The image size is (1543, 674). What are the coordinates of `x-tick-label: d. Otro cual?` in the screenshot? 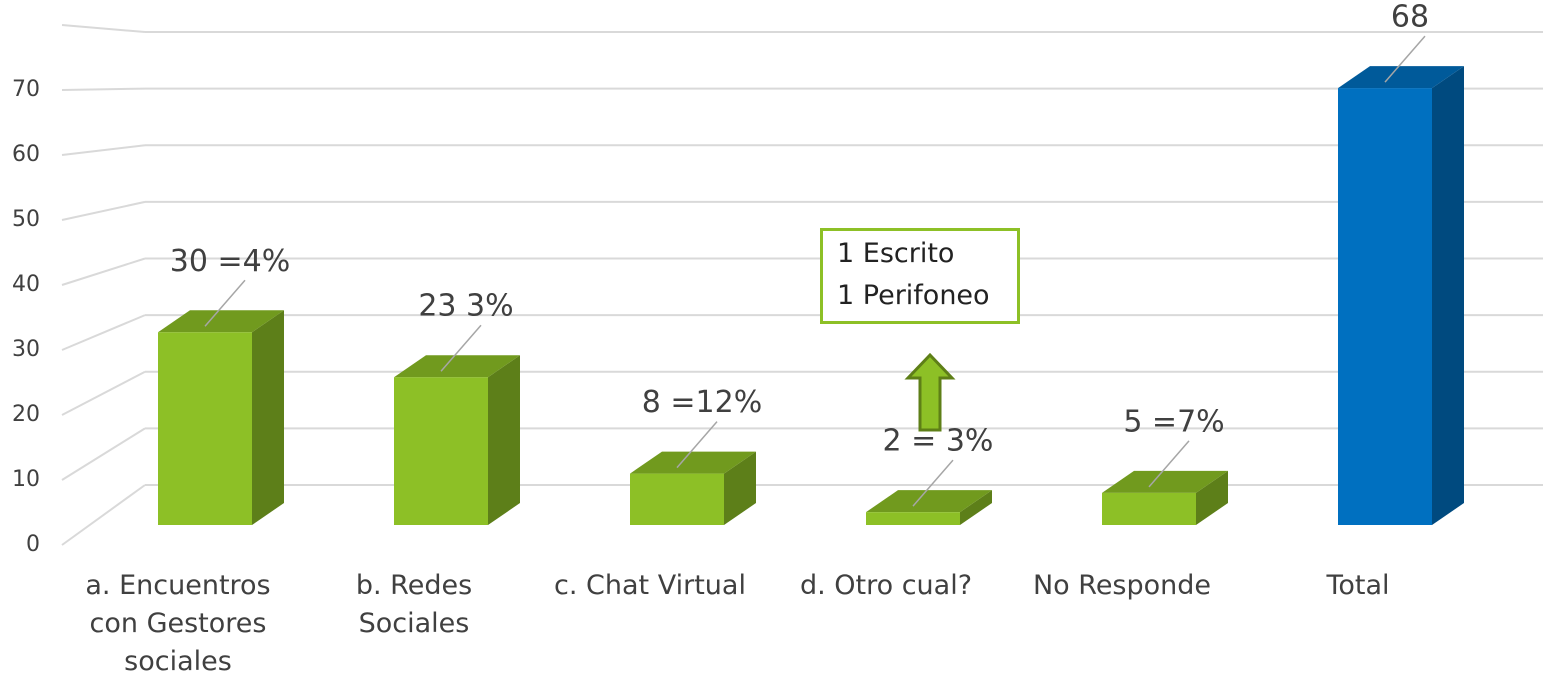 It's located at (886, 585).